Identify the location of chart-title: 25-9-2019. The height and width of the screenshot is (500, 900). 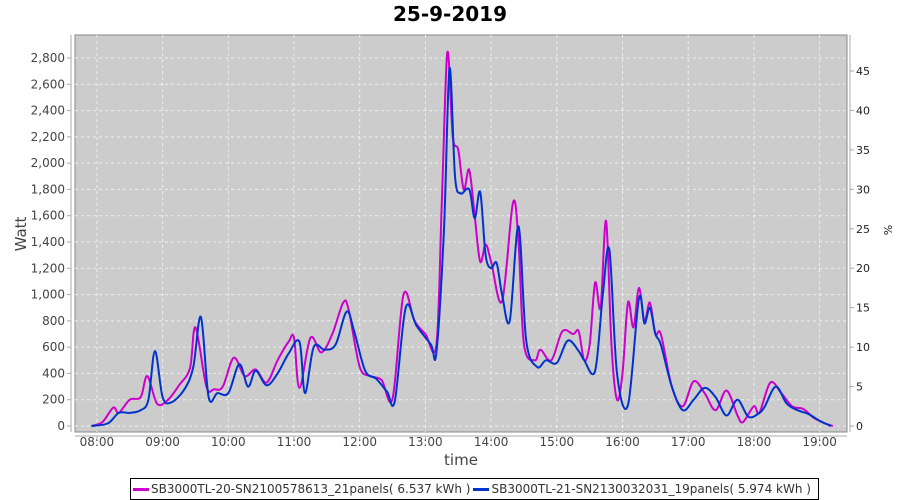
(449, 14).